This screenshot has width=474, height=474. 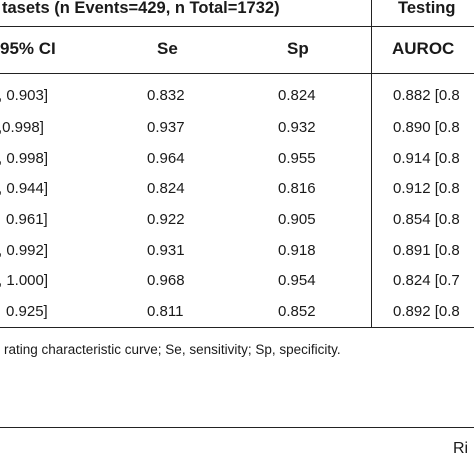 What do you see at coordinates (237, 73) in the screenshot?
I see `column-header-divider-line` at bounding box center [237, 73].